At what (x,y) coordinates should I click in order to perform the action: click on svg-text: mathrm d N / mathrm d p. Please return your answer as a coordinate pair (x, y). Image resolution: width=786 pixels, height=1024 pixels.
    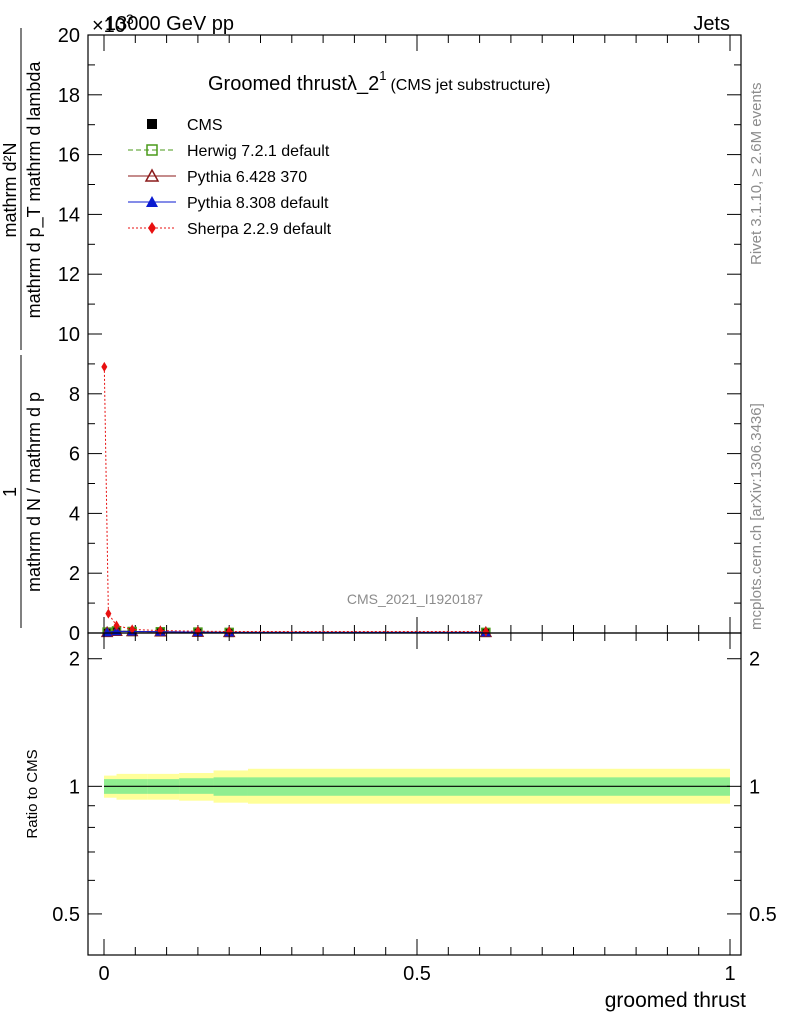
    Looking at the image, I should click on (34, 492).